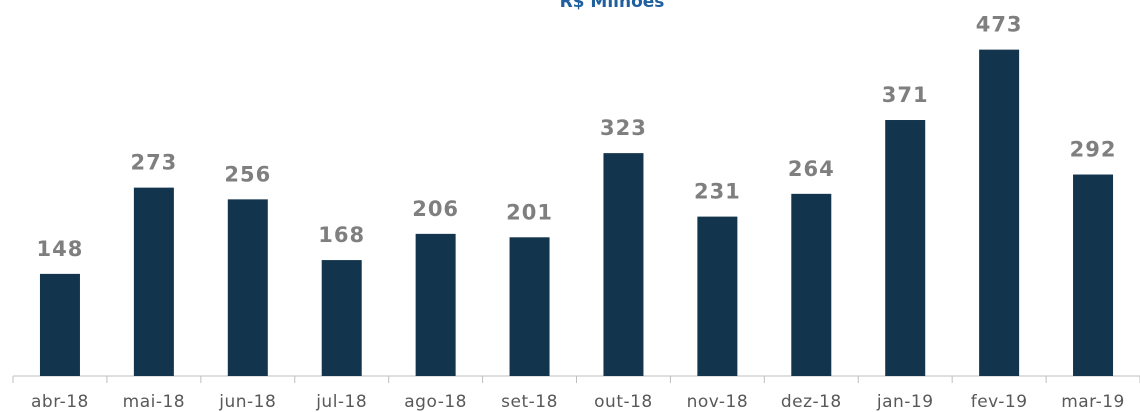  I want to click on x-tick-label: jun-18, so click(247, 402).